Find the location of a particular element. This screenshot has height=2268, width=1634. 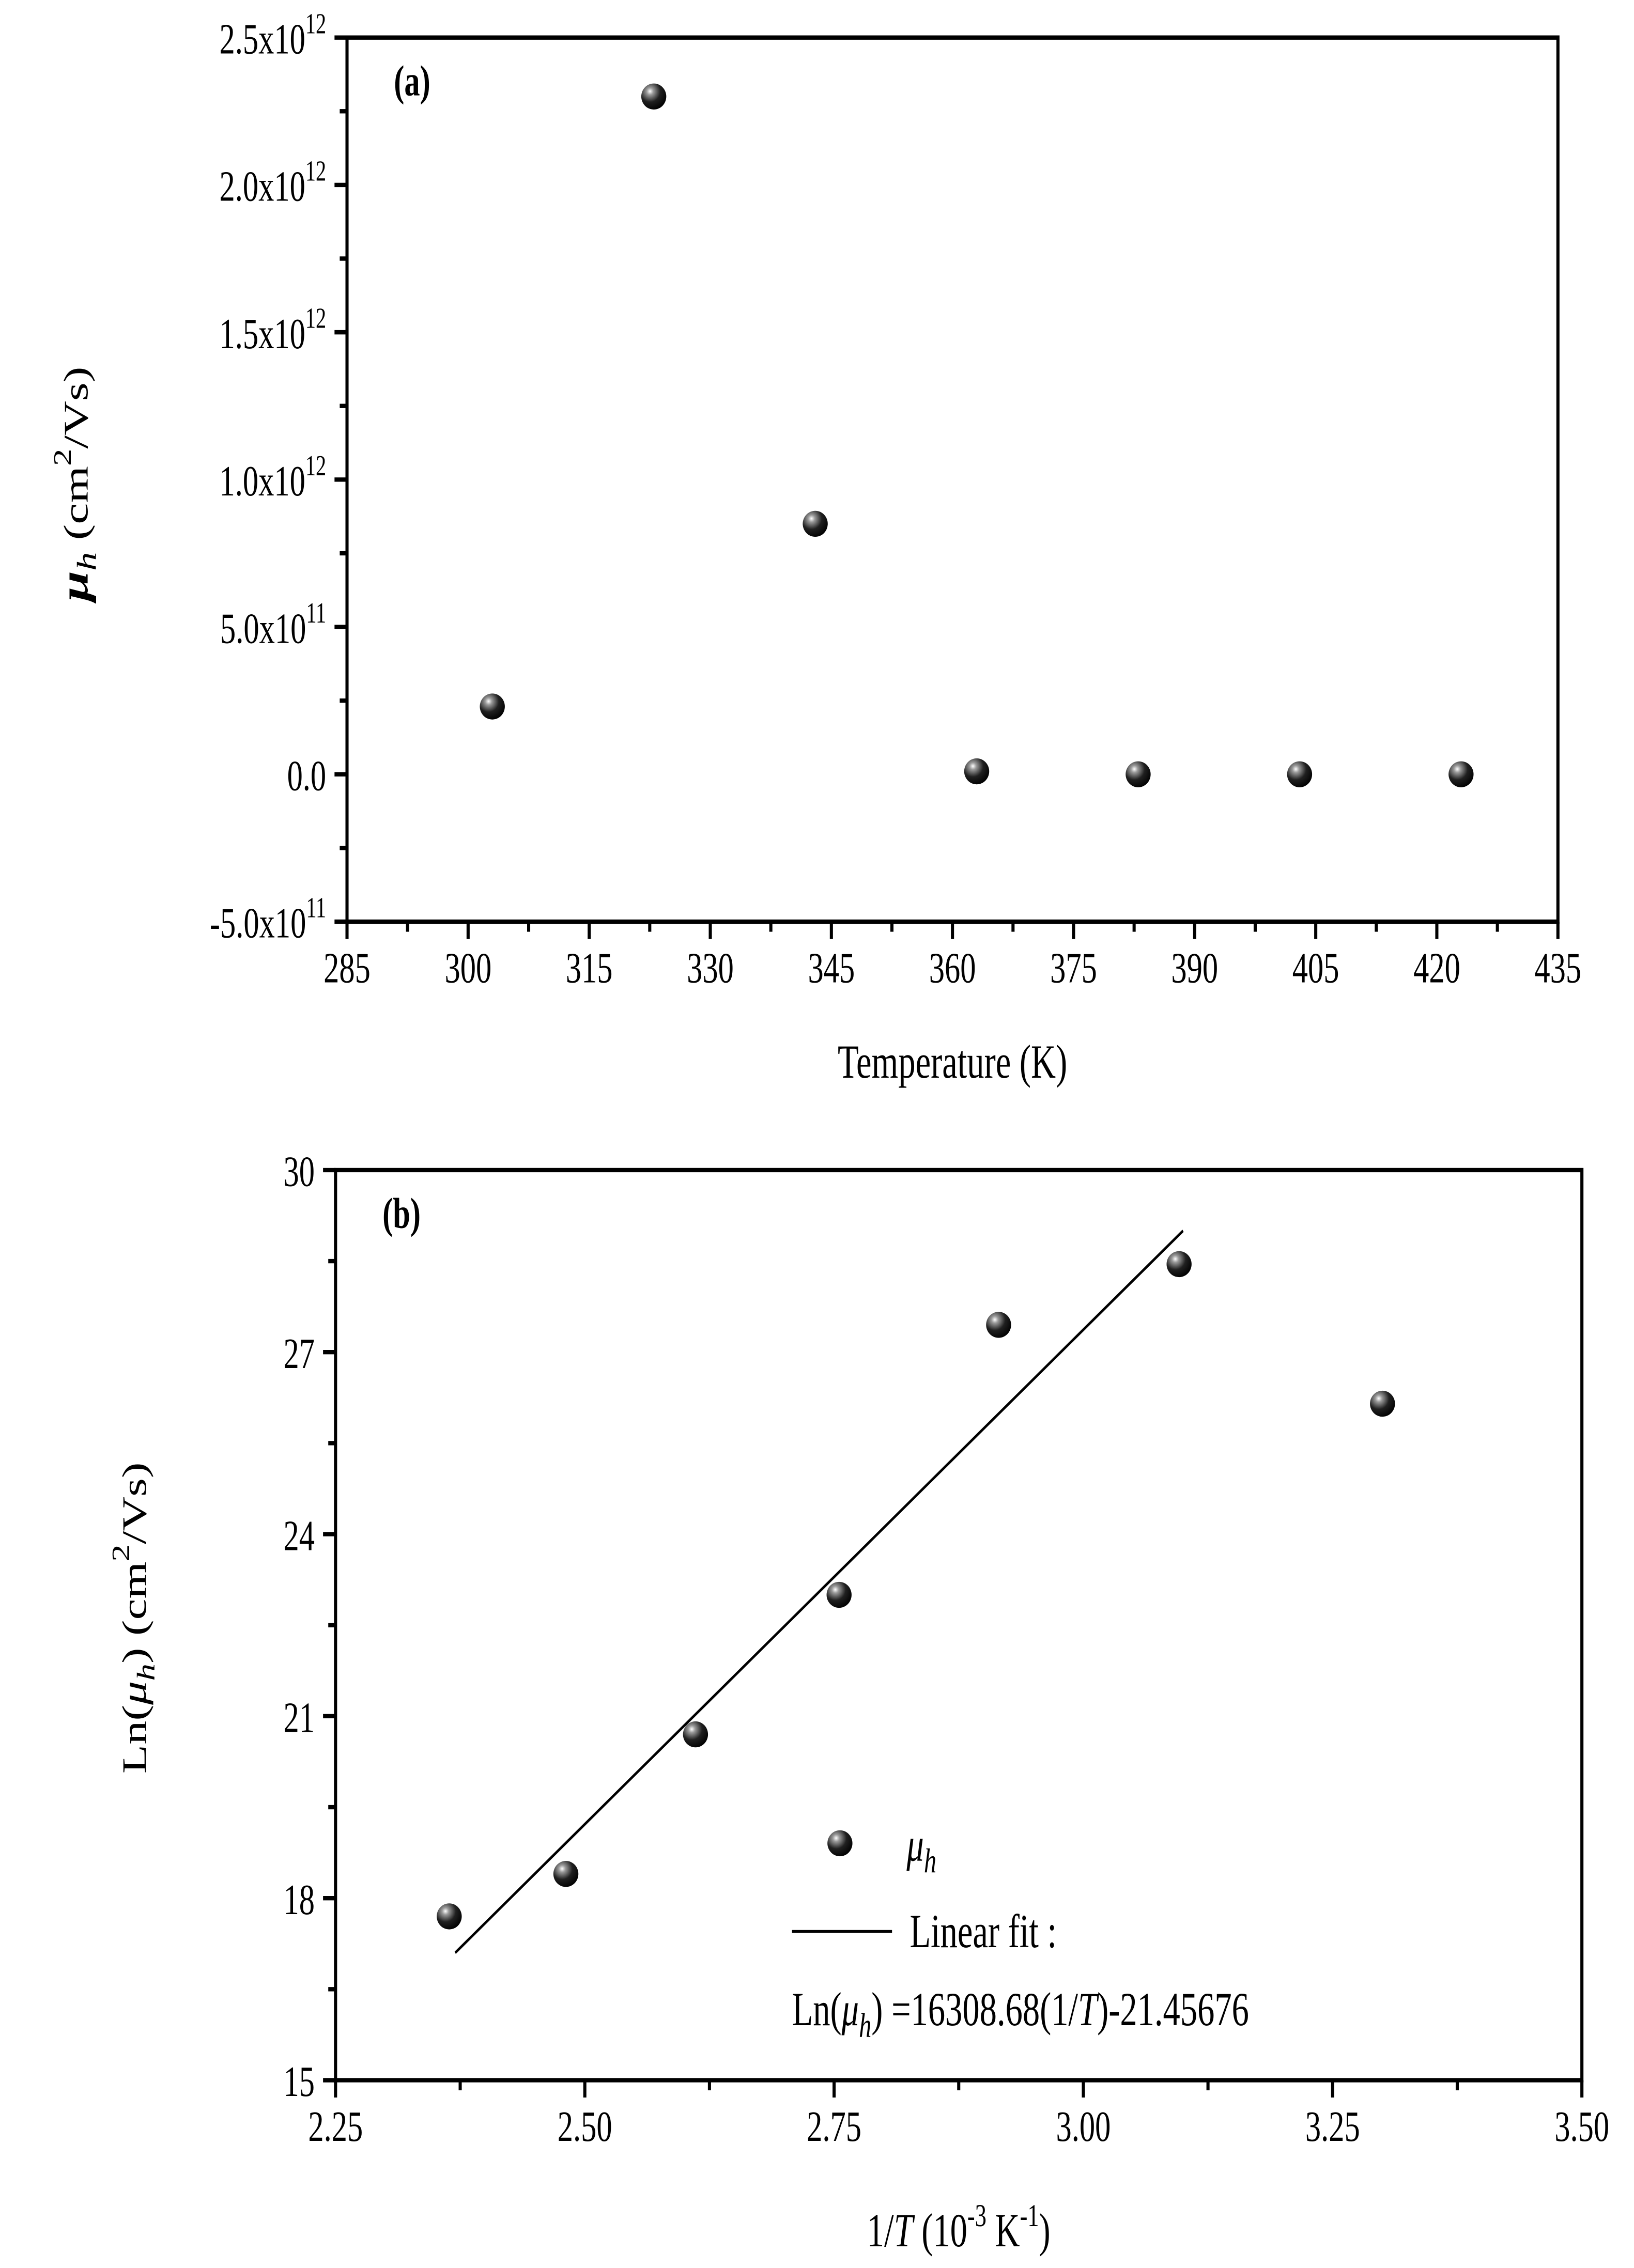

fit-equation: Ln(μh) =16308.68(1/T)-21.45676 is located at coordinates (1020, 2014).